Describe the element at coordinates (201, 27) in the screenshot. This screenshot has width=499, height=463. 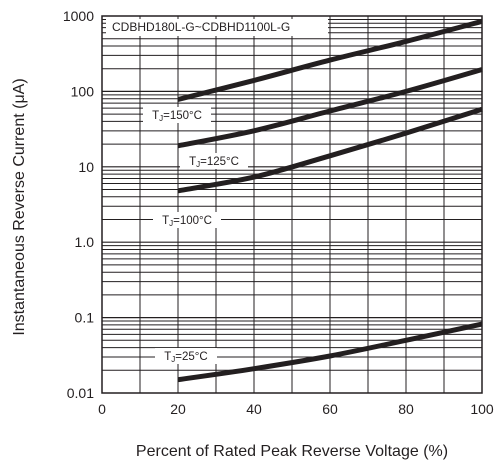
I see `chart-title: CDBHD180L-G~CDBHD1100L-G` at that location.